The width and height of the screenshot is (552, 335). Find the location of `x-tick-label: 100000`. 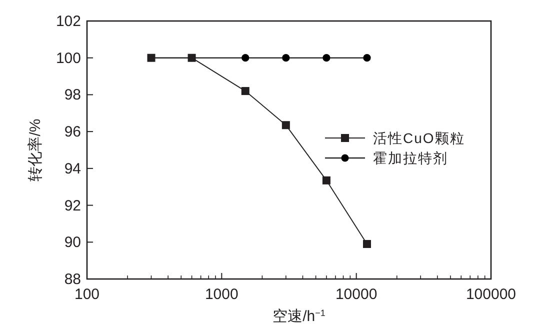

x-tick-label: 100000 is located at coordinates (491, 294).